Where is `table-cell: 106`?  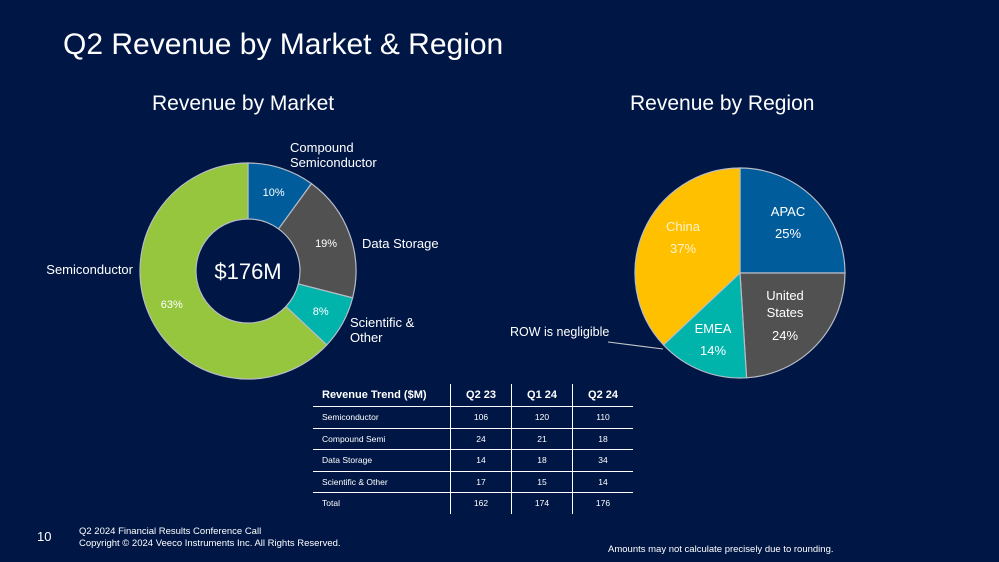
table-cell: 106 is located at coordinates (481, 417).